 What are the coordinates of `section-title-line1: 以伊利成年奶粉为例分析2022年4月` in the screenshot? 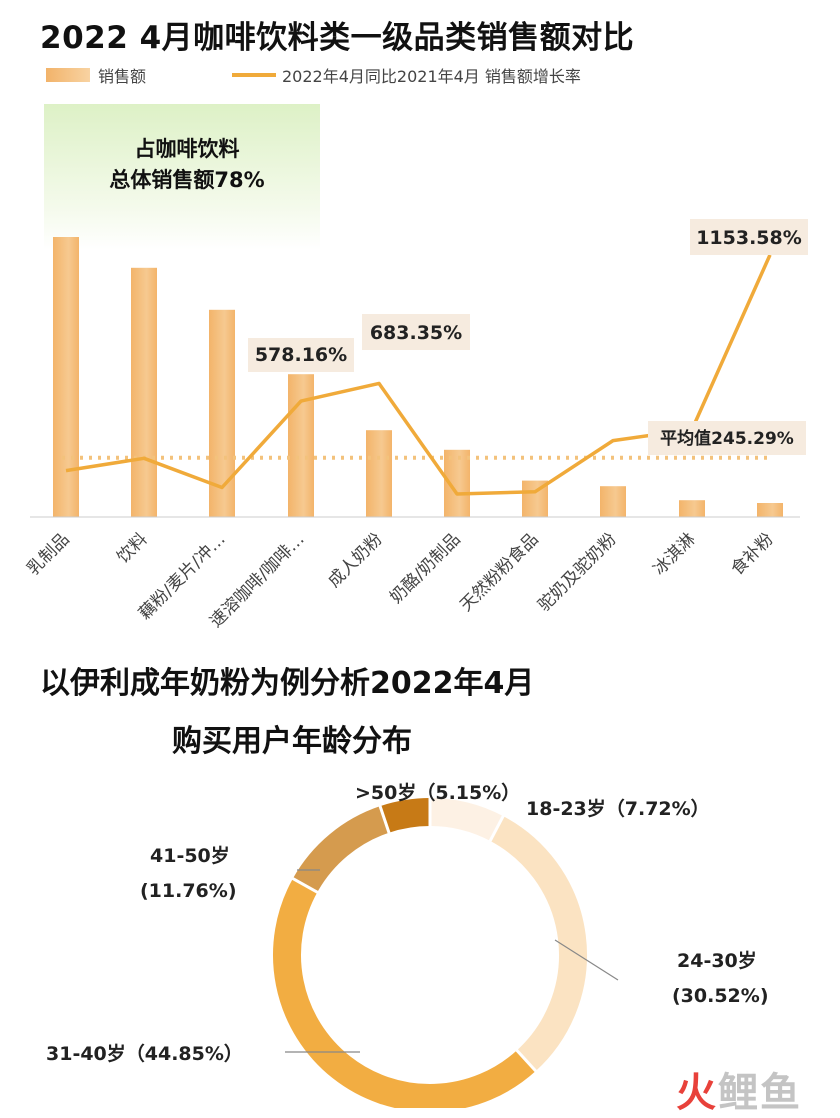 It's located at (287, 683).